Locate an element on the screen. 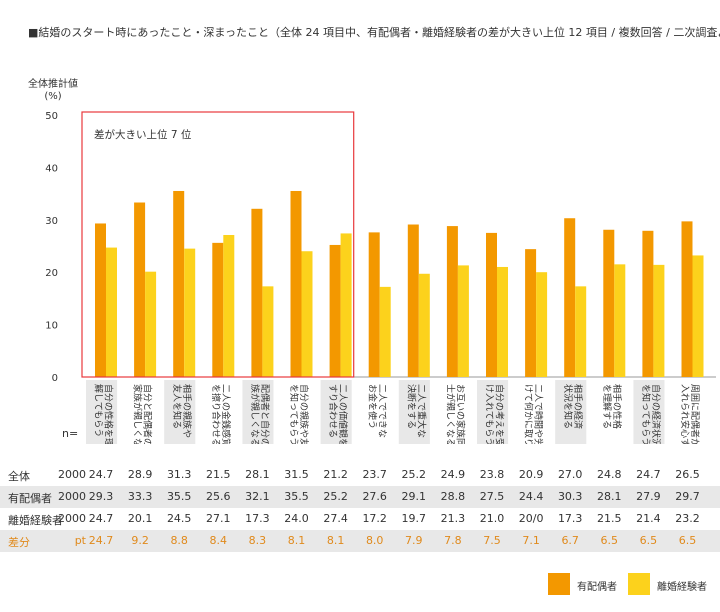 The image size is (720, 612). table-cell: 31.5 is located at coordinates (296, 474).